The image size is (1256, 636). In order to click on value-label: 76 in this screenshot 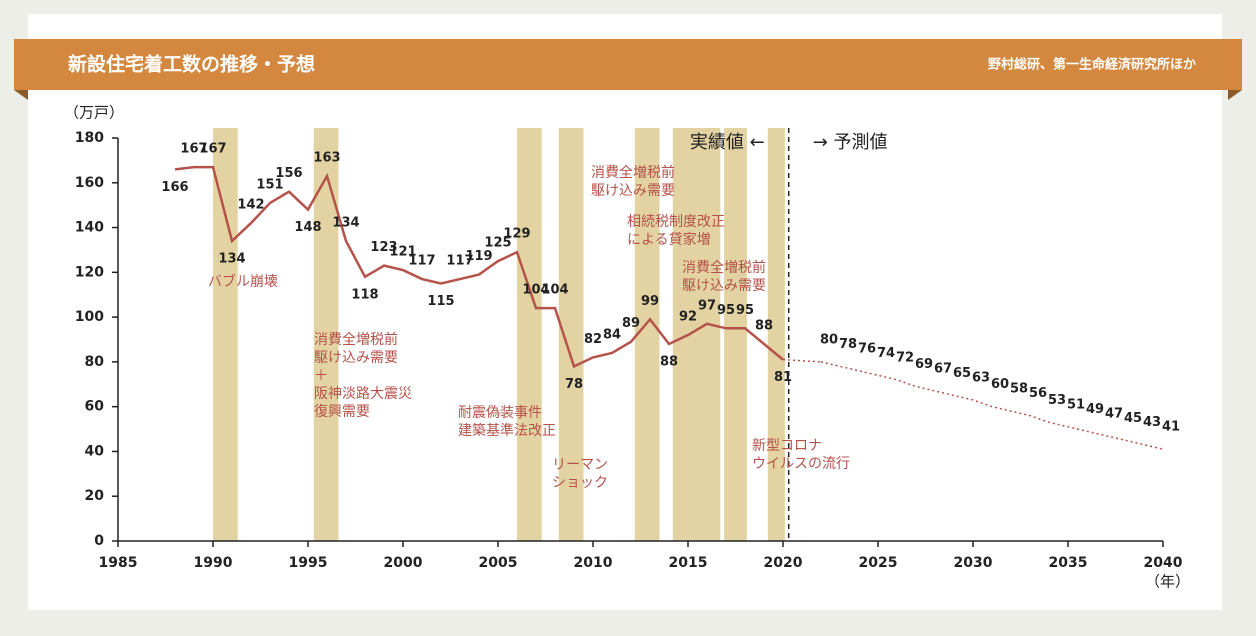, I will do `click(867, 348)`.